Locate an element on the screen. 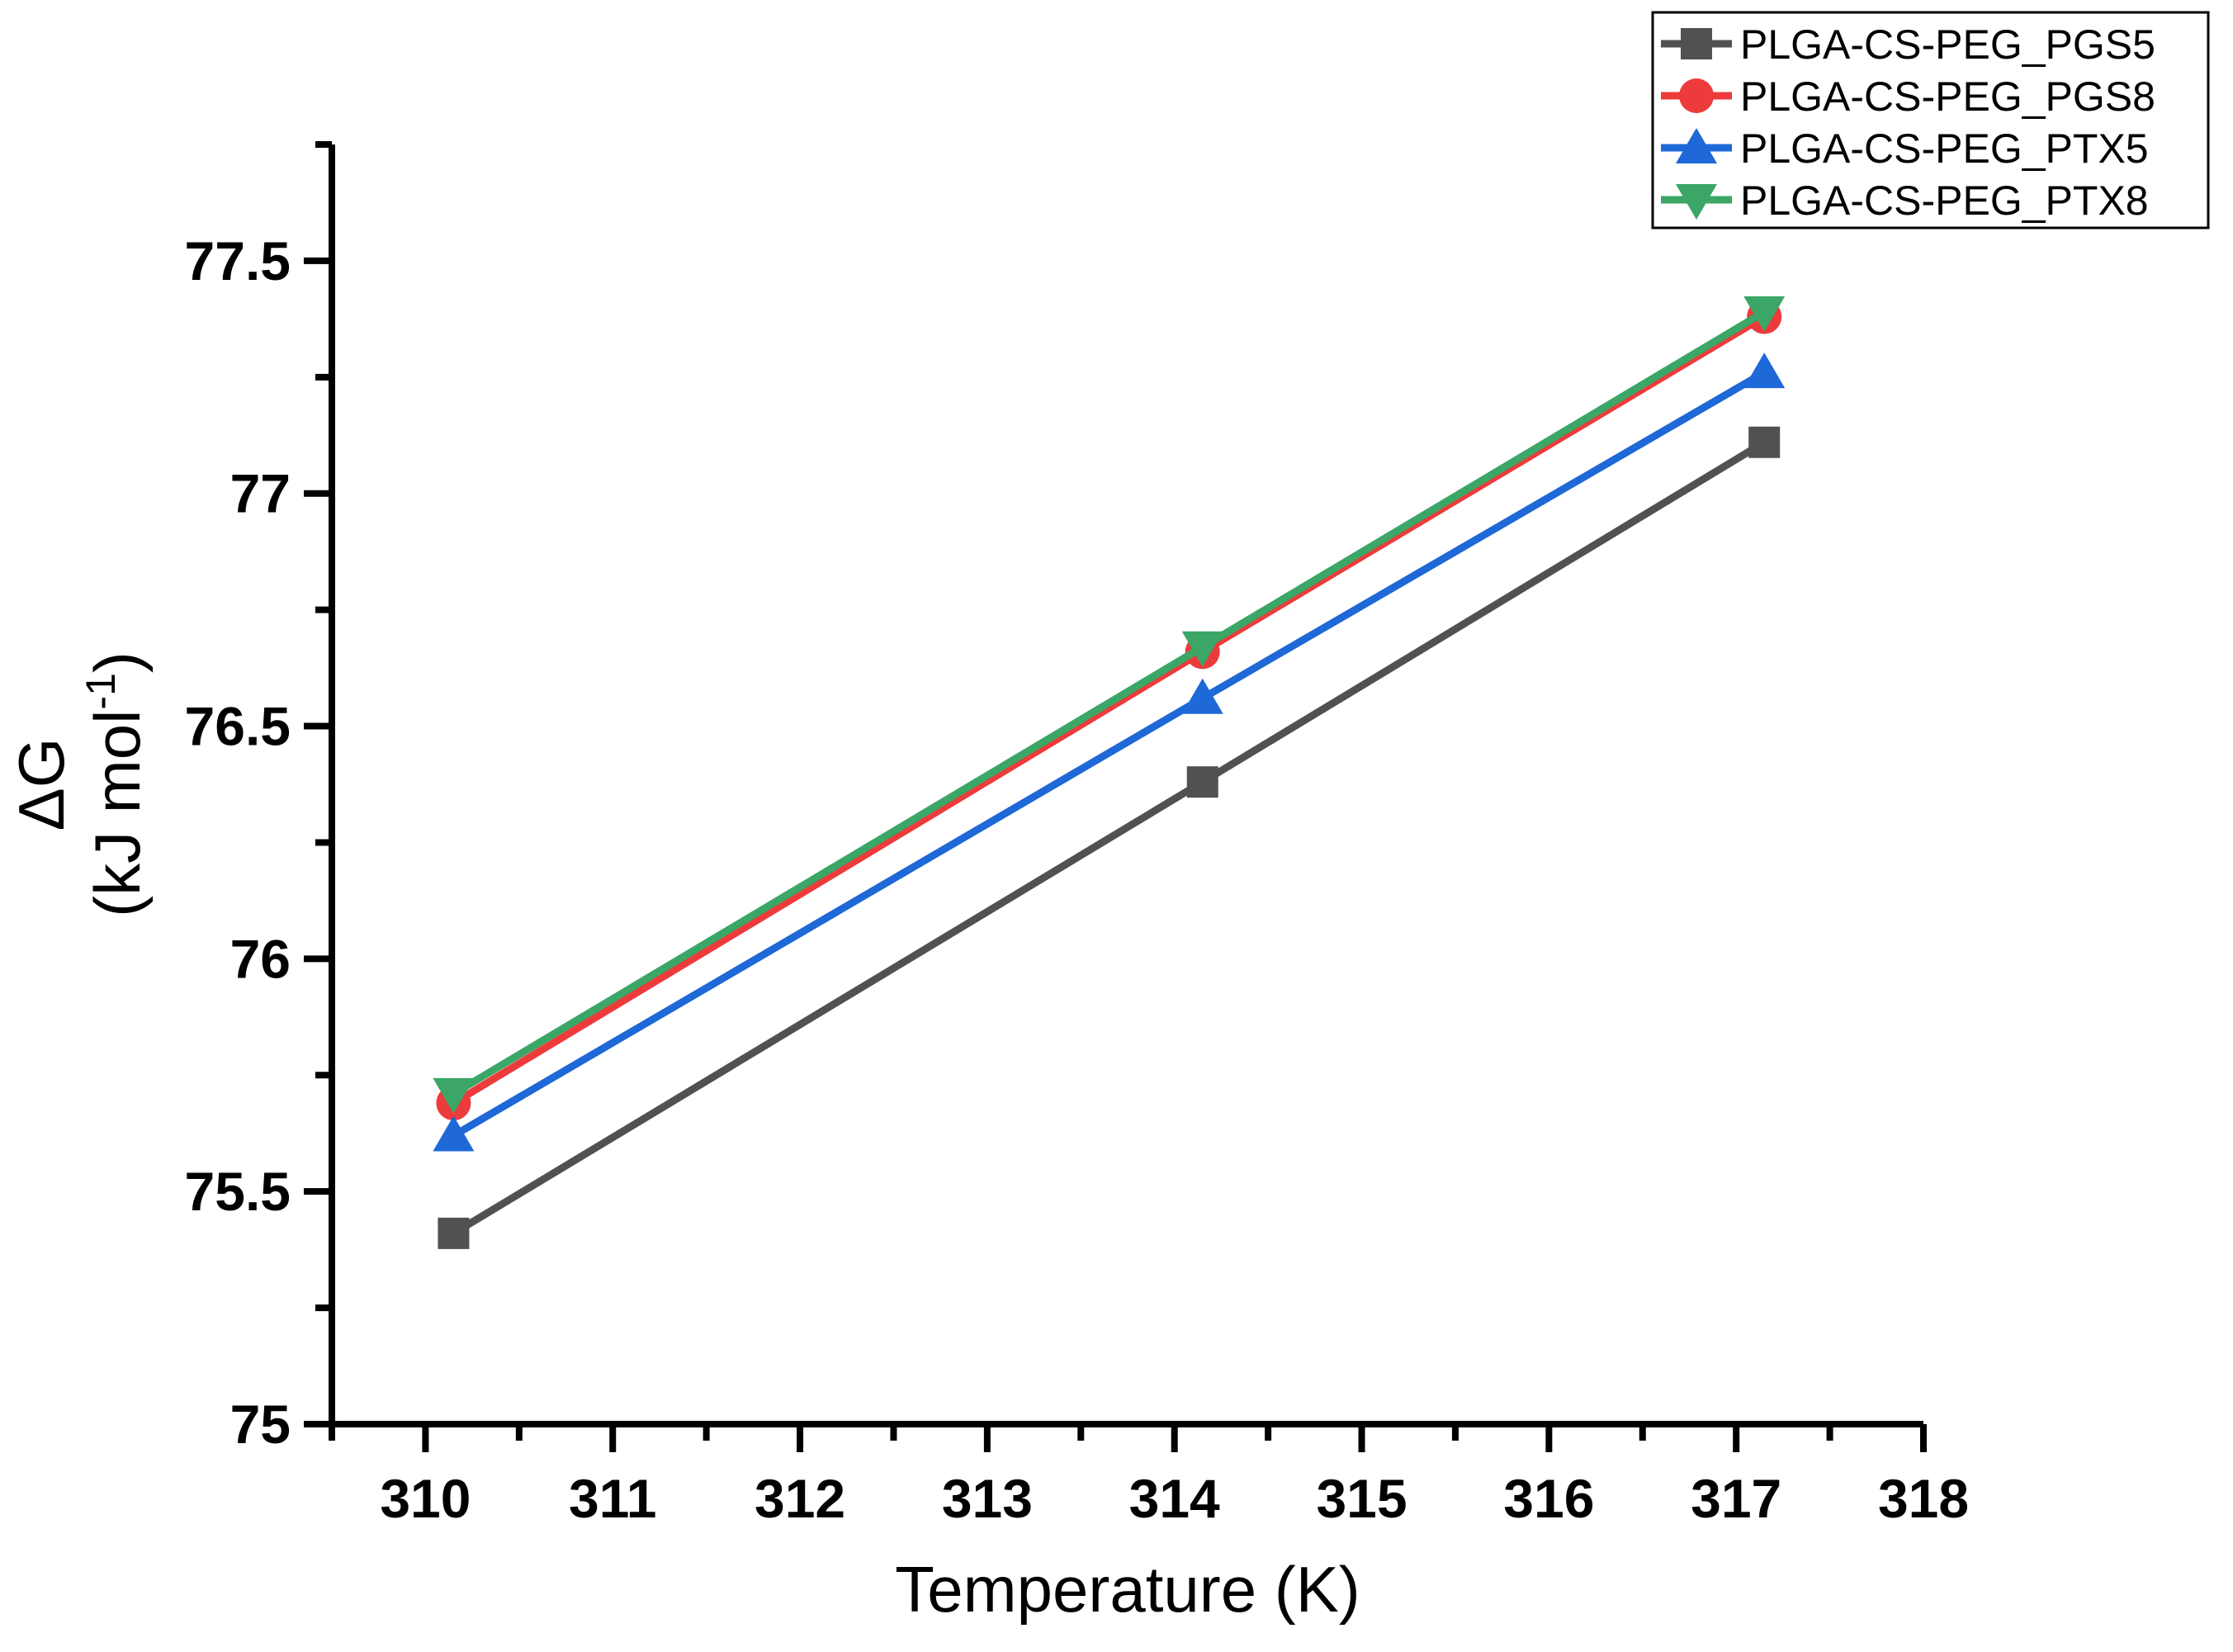 The image size is (2233, 1652). x-tick-label: 316 is located at coordinates (1548, 1498).